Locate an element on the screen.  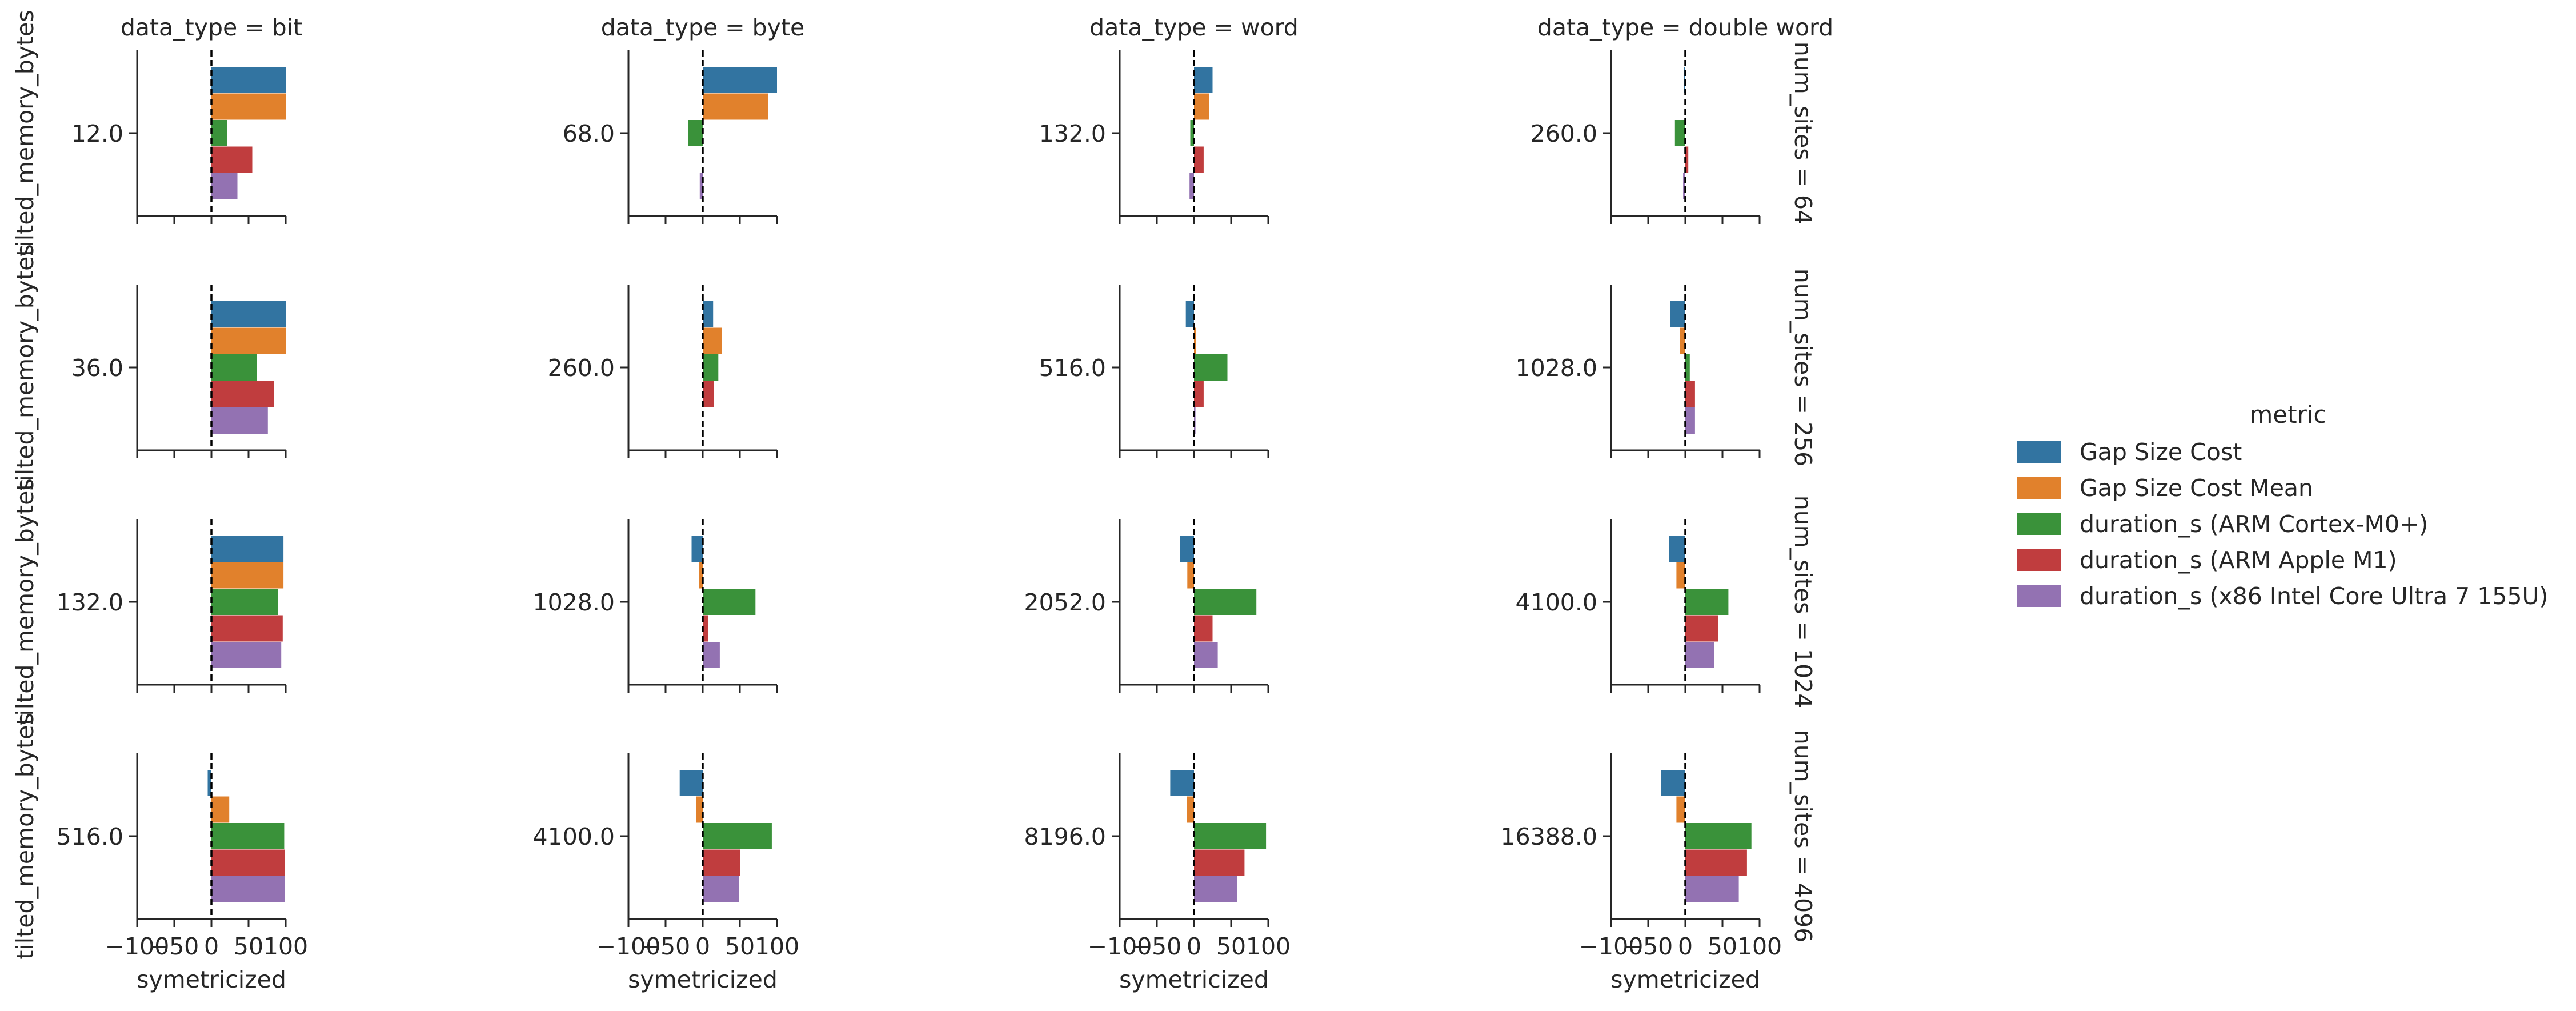
facet-panel: 8196.0 −100−50 0 50 100 symetricized is located at coordinates (1157, 873).